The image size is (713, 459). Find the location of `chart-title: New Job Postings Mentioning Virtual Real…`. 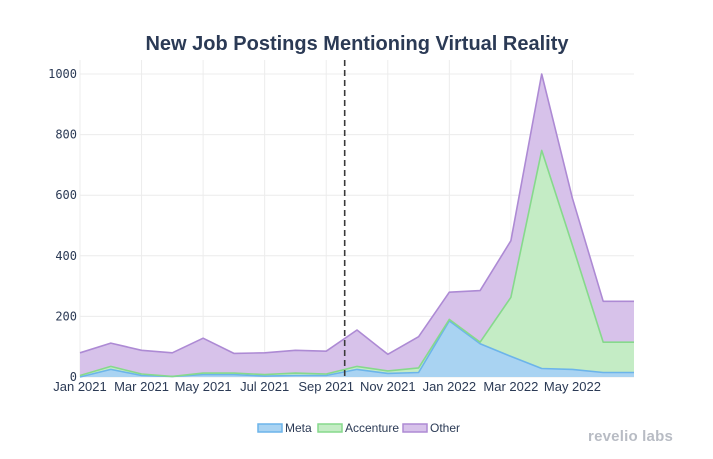

chart-title: New Job Postings Mentioning Virtual Real… is located at coordinates (357, 44).